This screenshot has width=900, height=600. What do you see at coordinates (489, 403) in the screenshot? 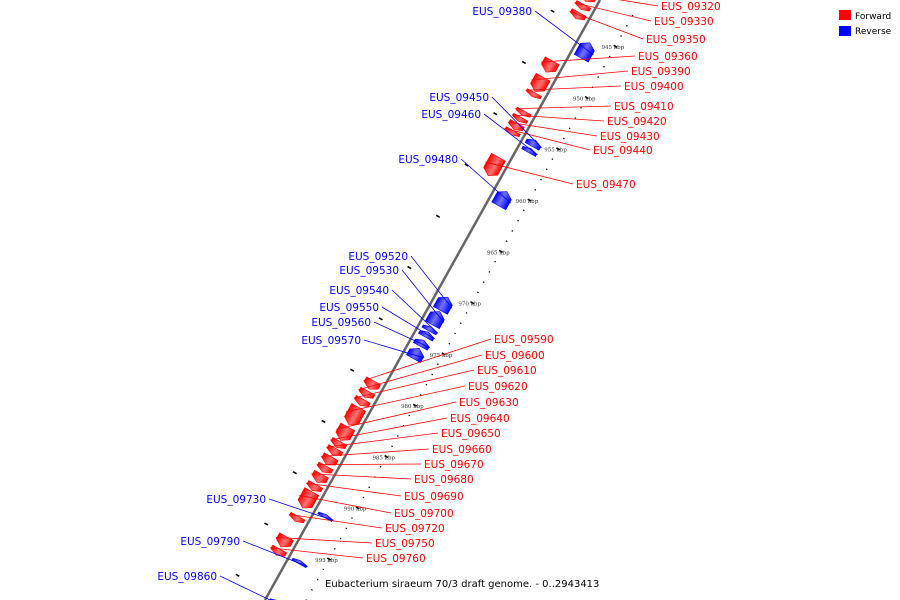
I see `gene-label-eus-09630: EUS_09630` at bounding box center [489, 403].